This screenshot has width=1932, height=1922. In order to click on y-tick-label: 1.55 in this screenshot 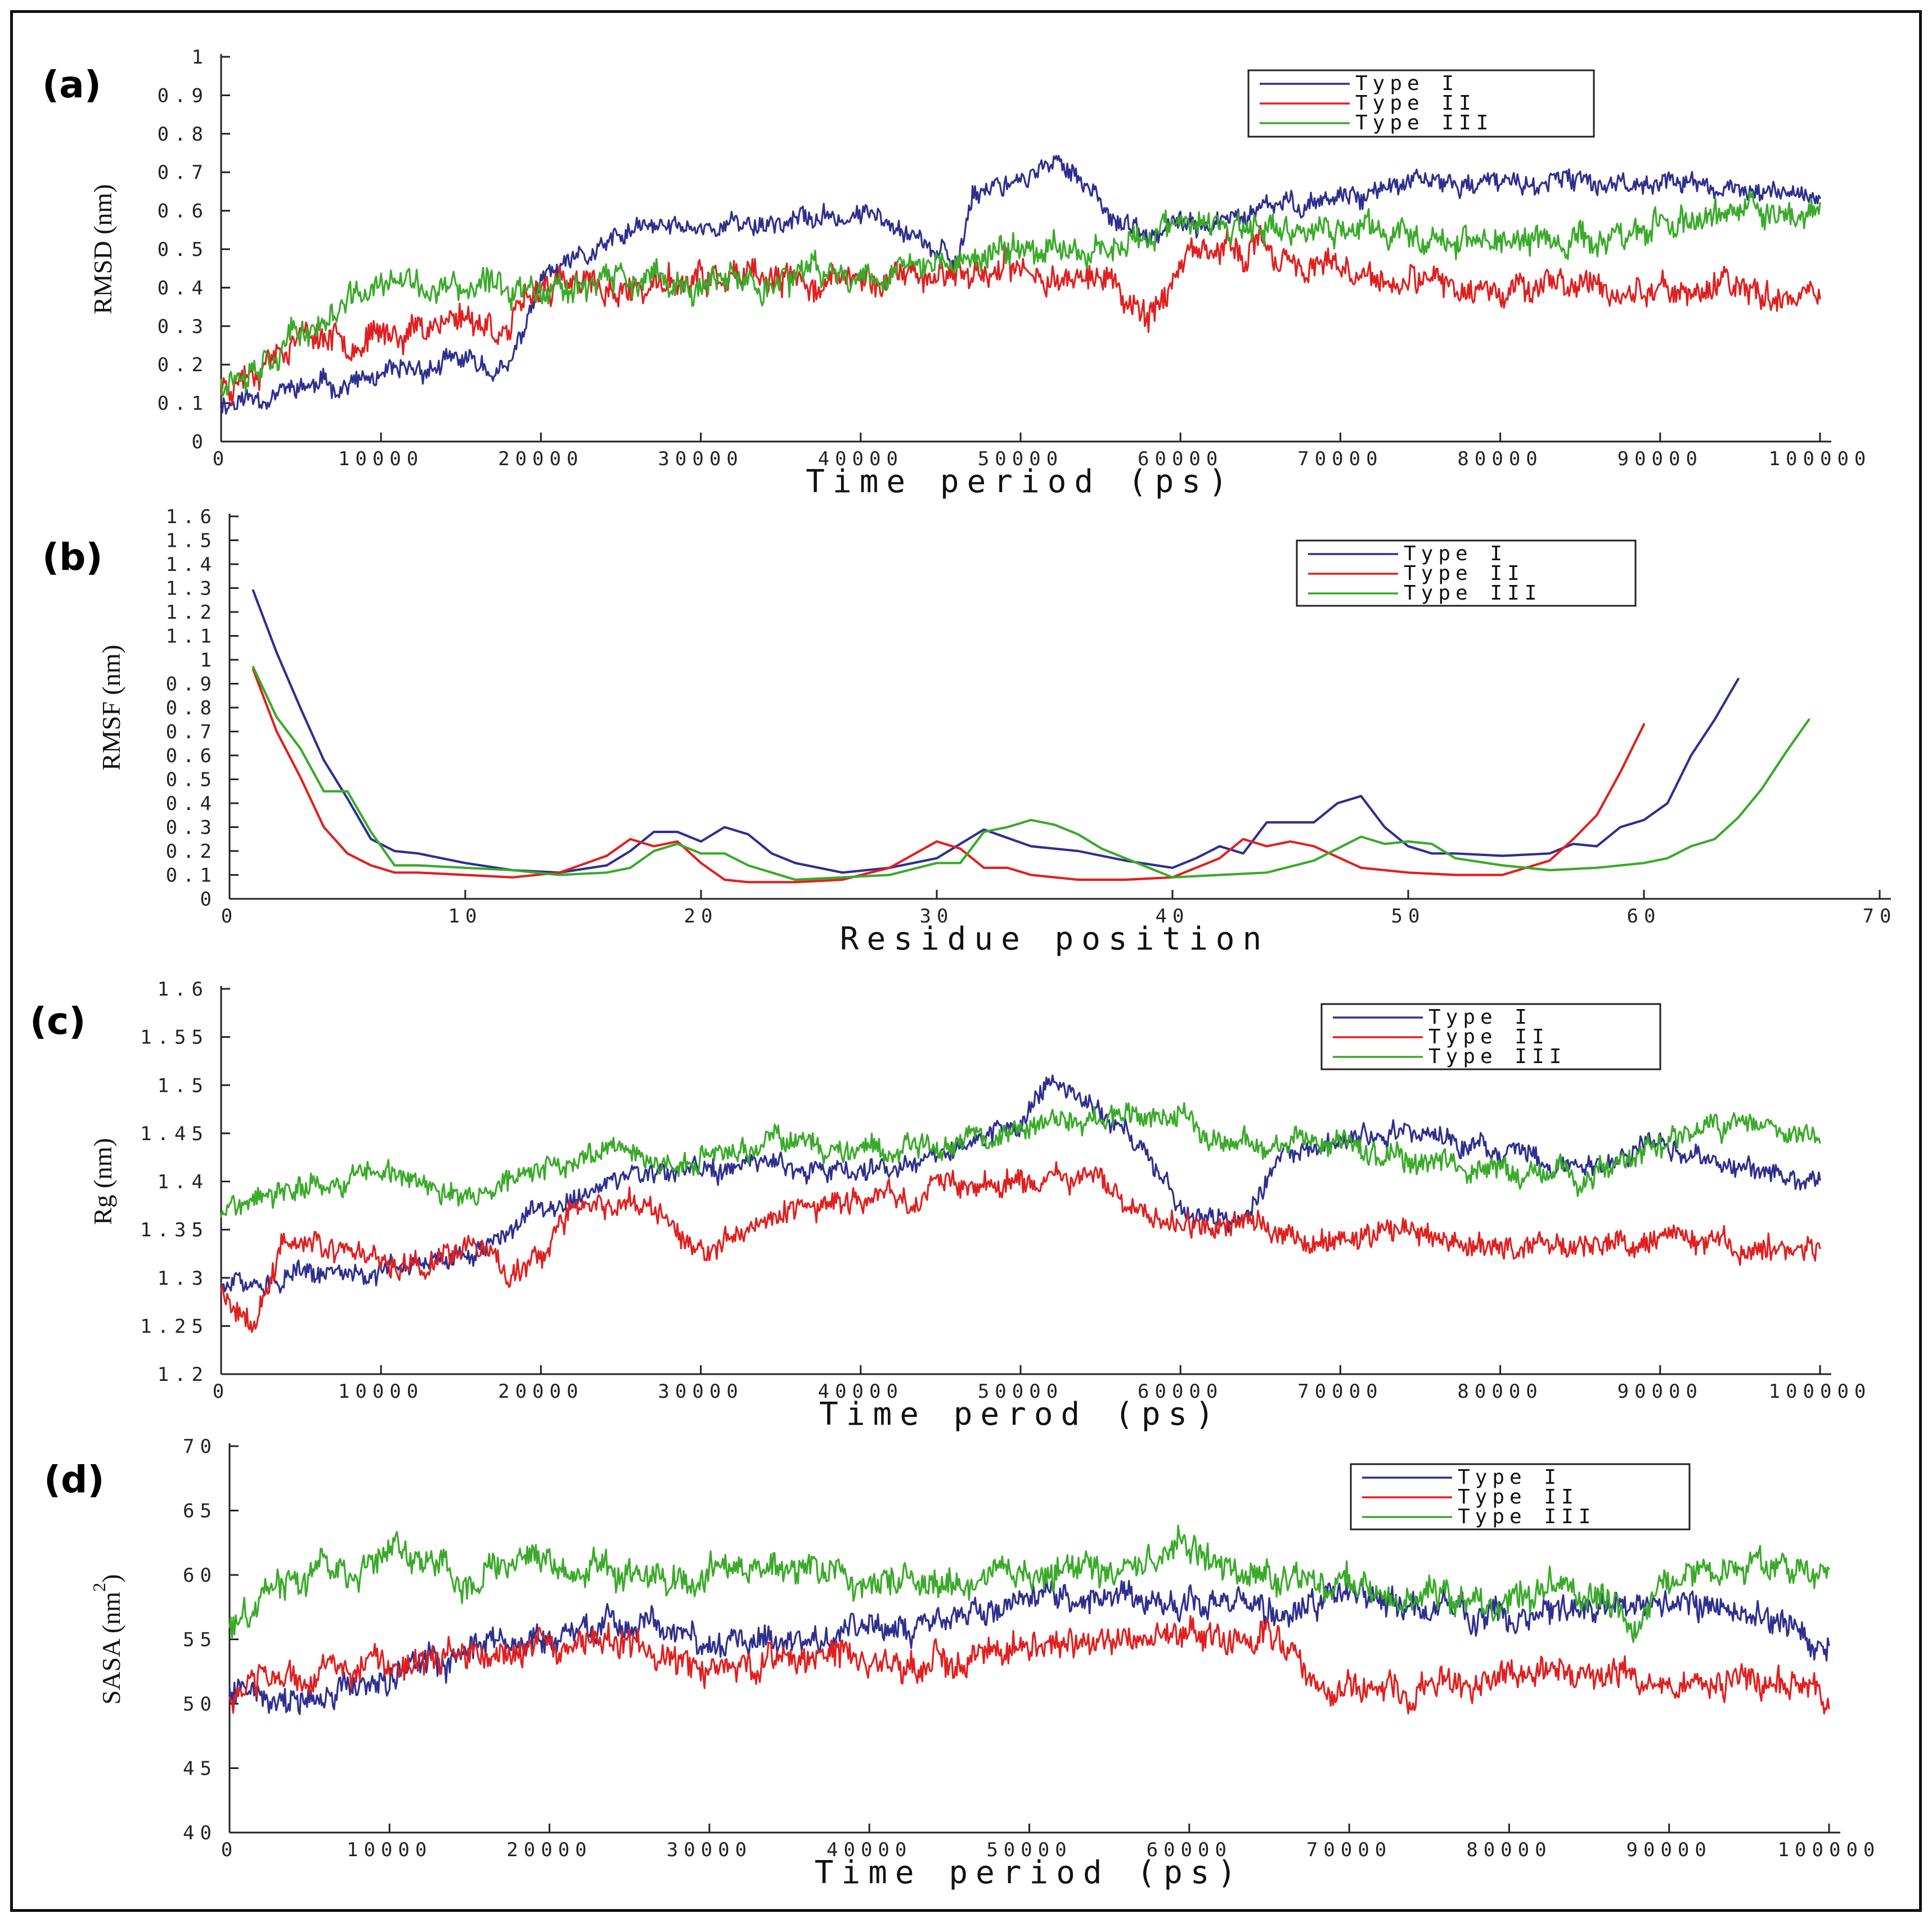, I will do `click(174, 1038)`.